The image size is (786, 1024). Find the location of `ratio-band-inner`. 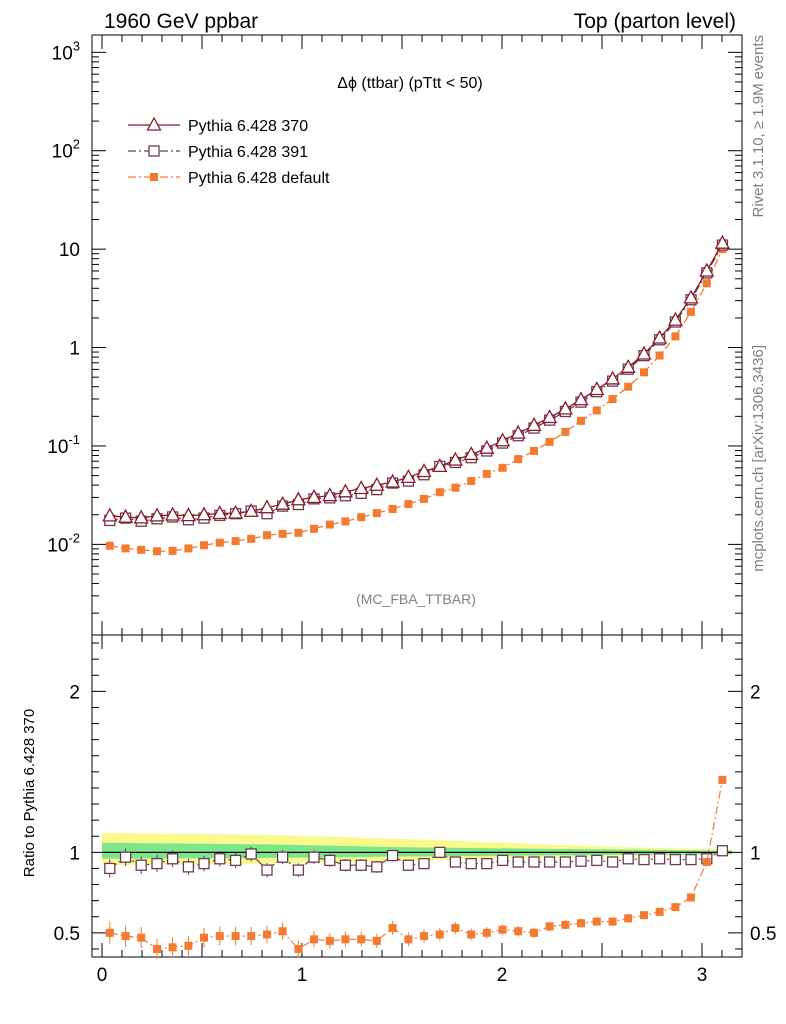

ratio-band-inner is located at coordinates (417, 850).